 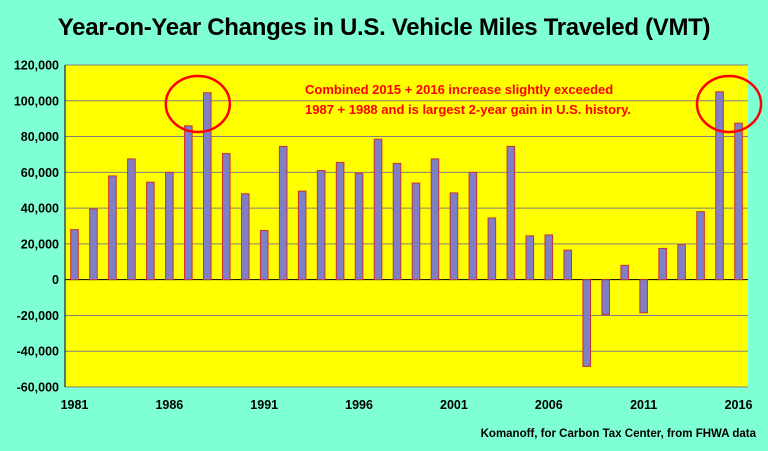 I want to click on bar-2007, so click(x=568, y=265).